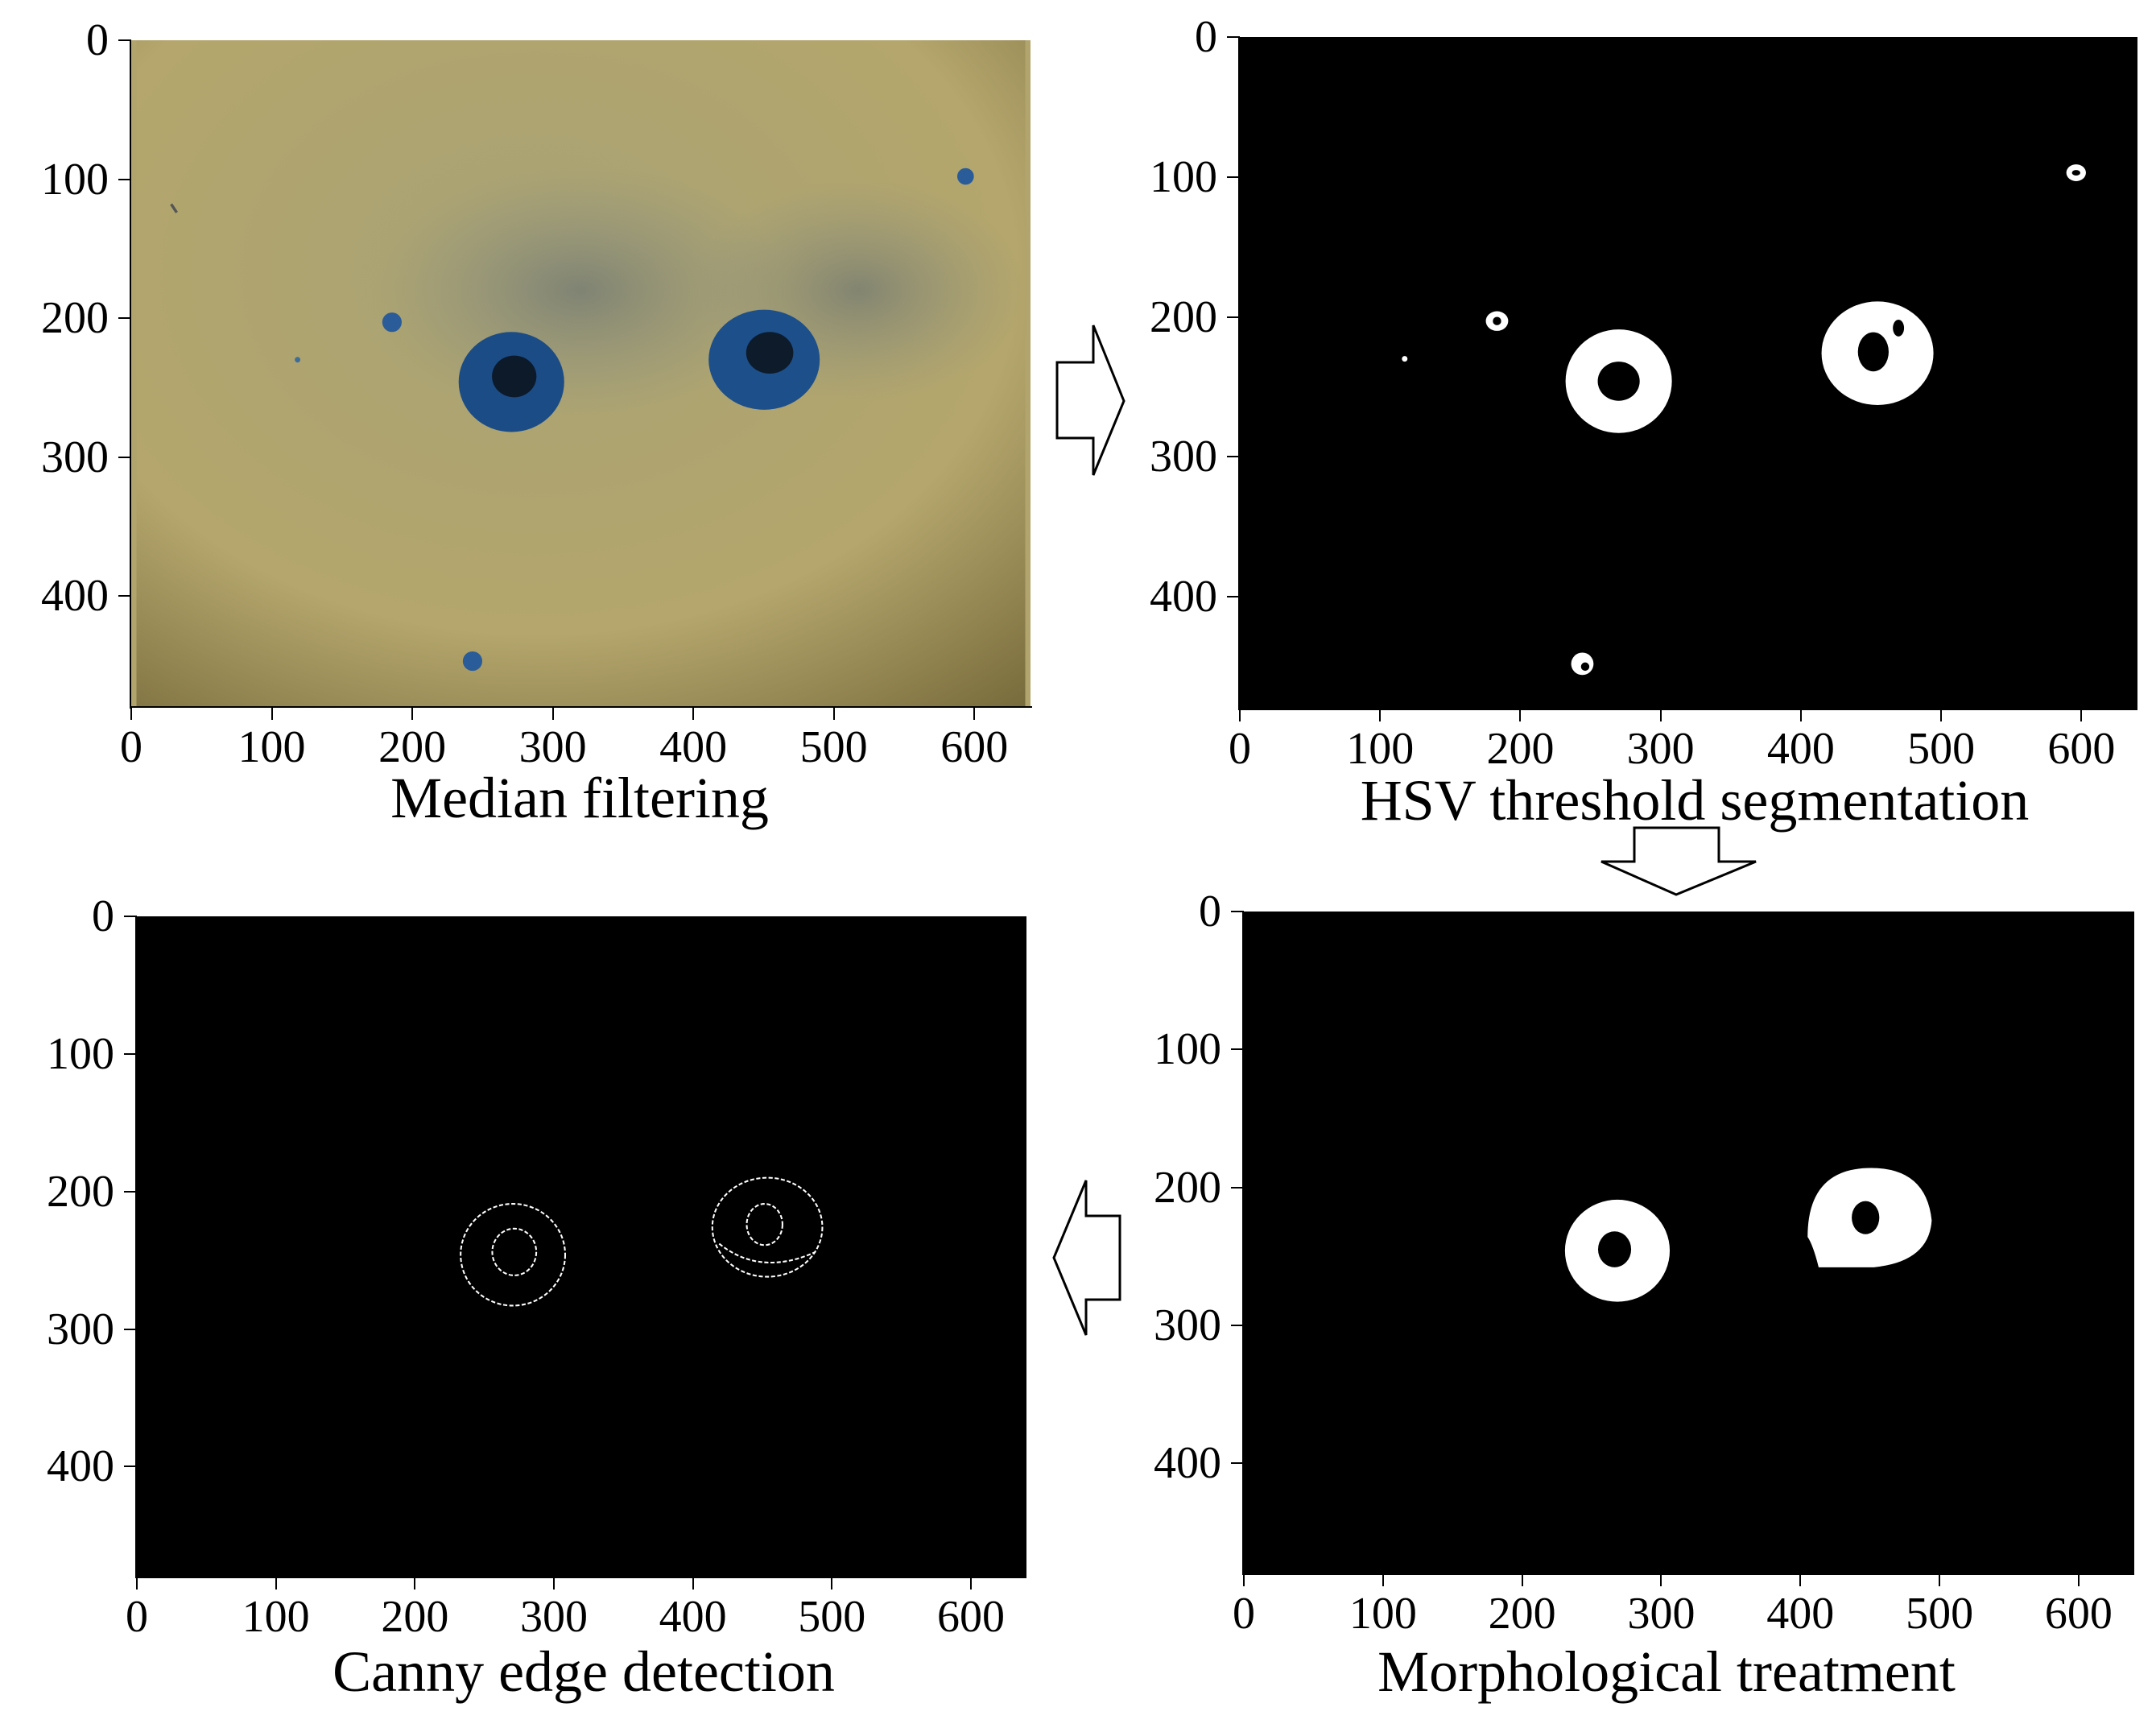  Describe the element at coordinates (1678, 861) in the screenshot. I see `arrow-down-icon` at that location.